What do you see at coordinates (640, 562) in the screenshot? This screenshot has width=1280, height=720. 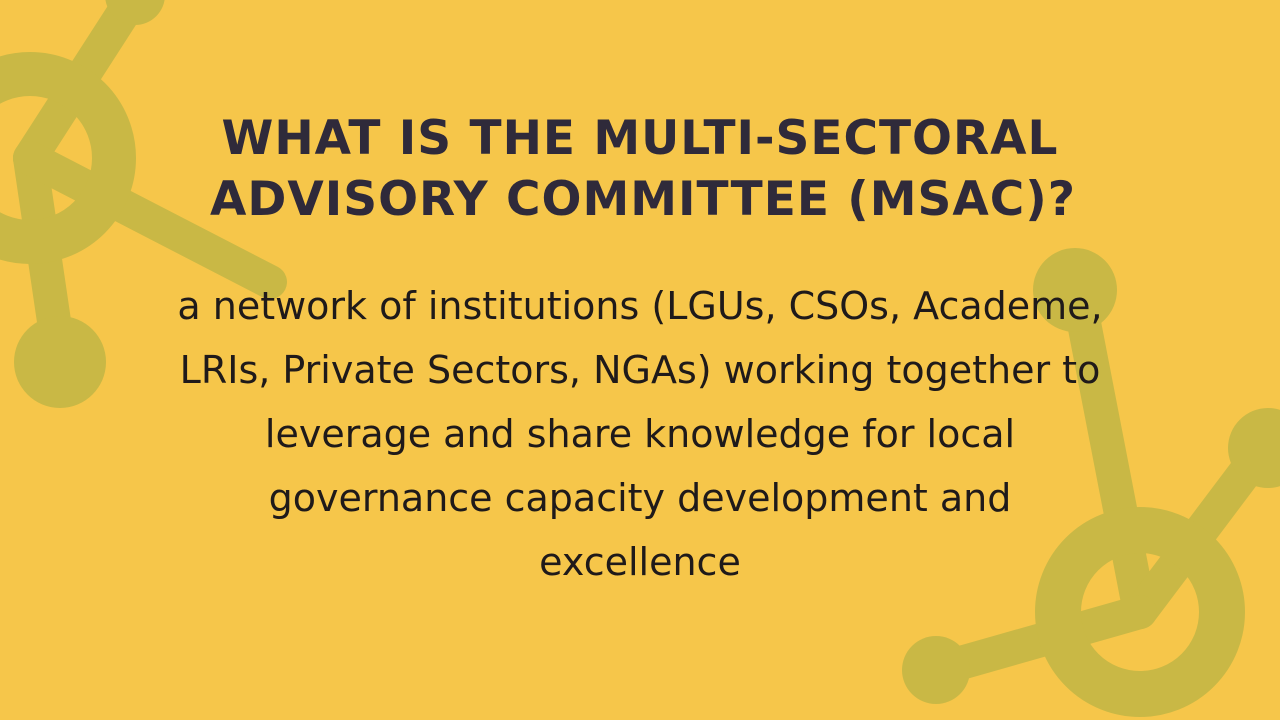 I see `definition-line: excellence` at bounding box center [640, 562].